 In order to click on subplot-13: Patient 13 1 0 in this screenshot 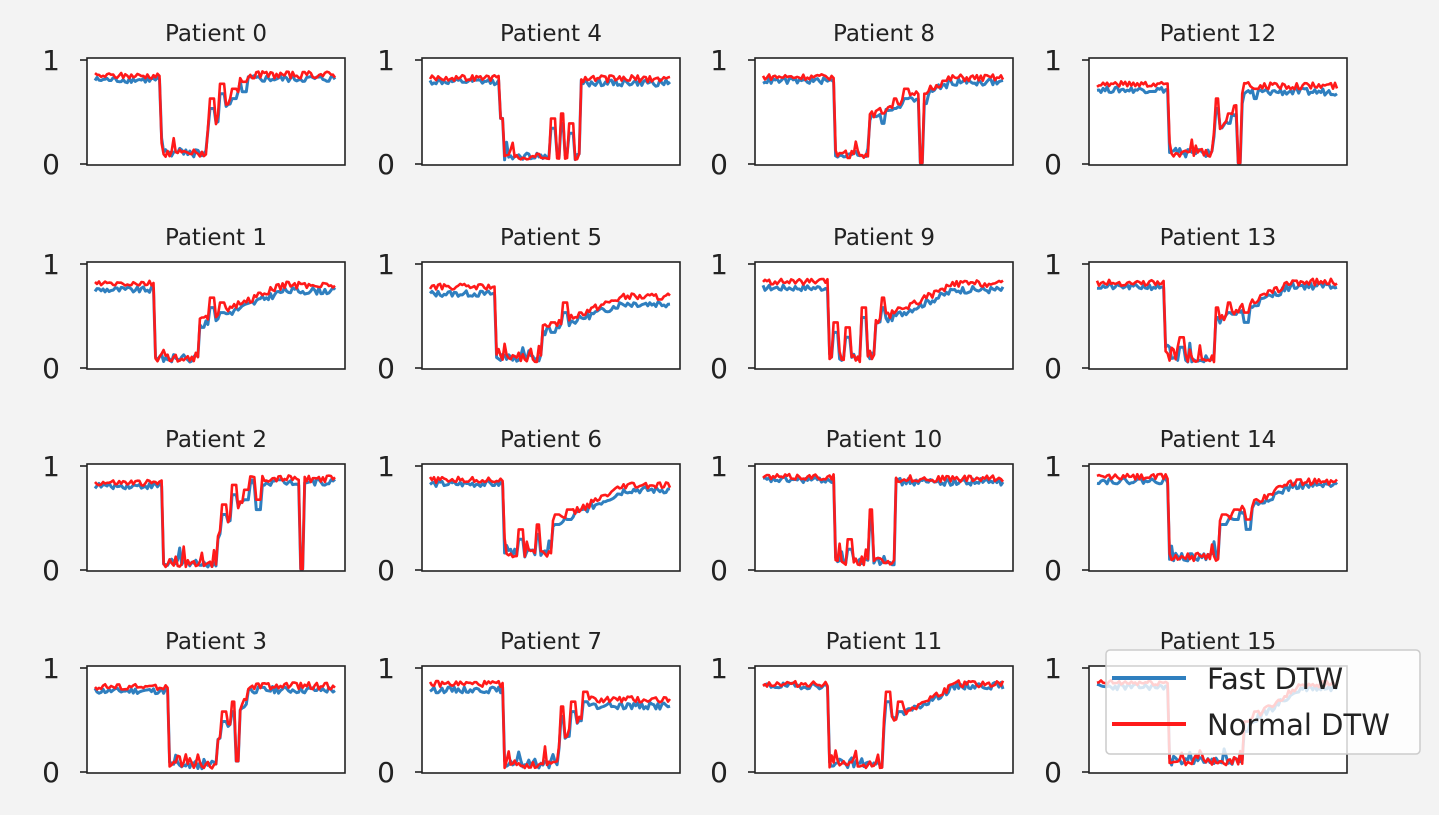, I will do `click(1196, 305)`.